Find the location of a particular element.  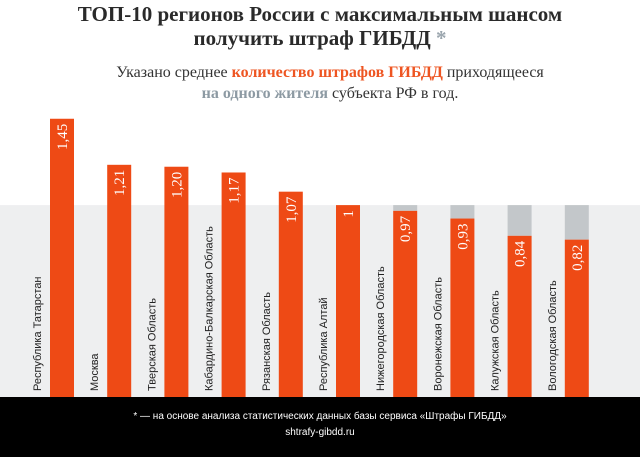

bar-value-label: 1 is located at coordinates (349, 214).